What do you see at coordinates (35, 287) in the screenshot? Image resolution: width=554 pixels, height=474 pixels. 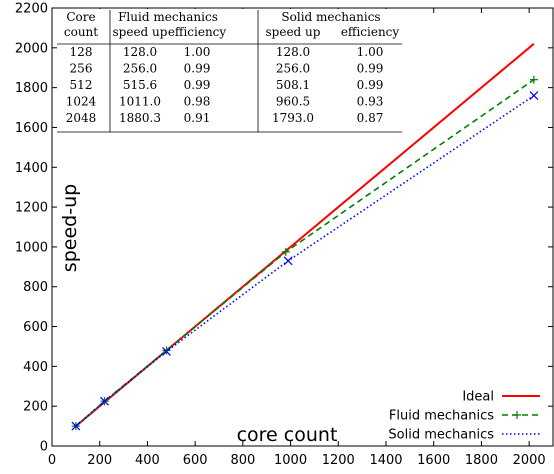 I see `y-tick-label: 800` at bounding box center [35, 287].